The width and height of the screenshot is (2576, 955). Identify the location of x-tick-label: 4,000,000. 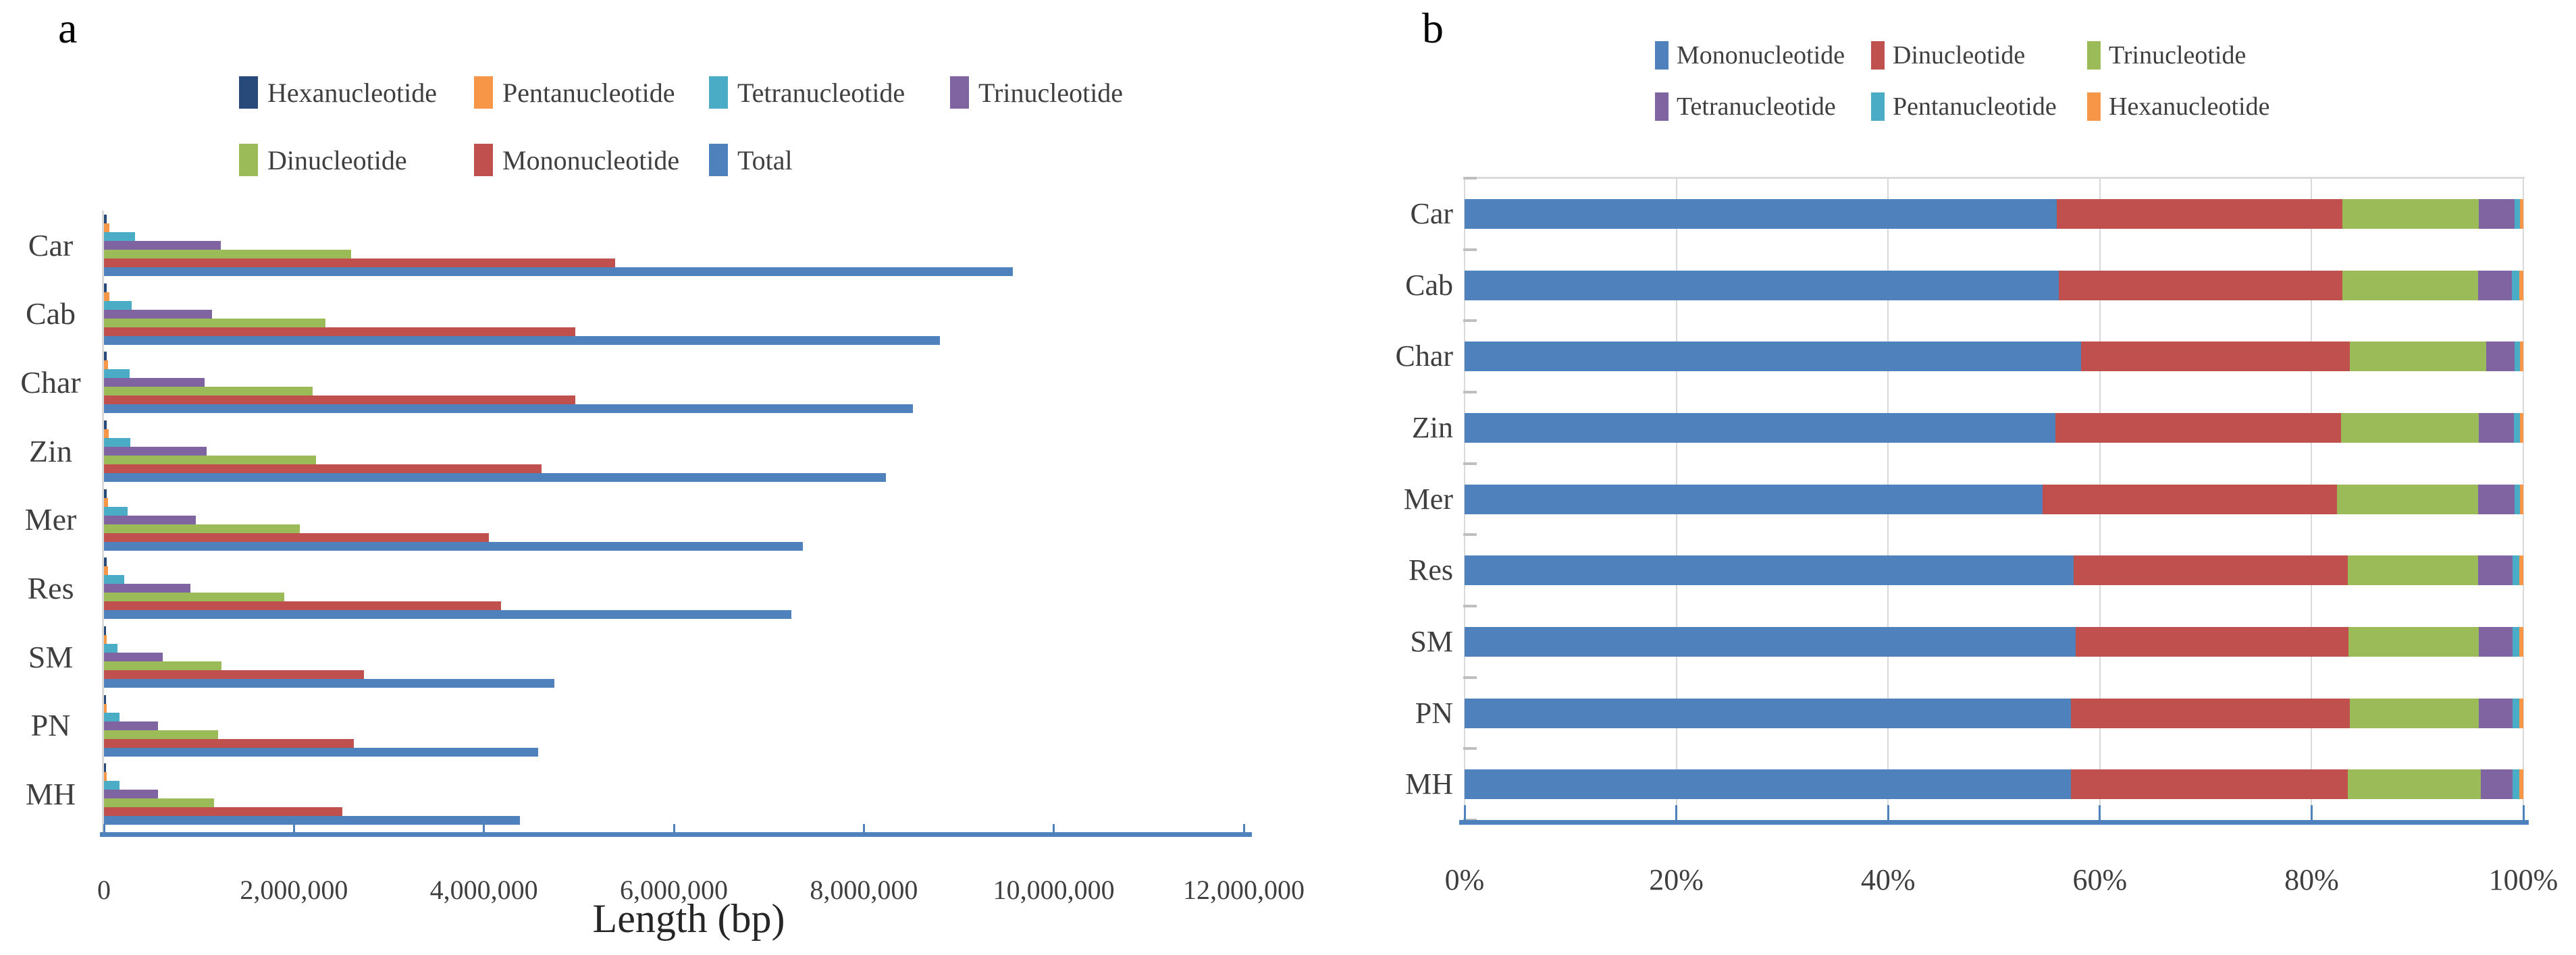
(483, 890).